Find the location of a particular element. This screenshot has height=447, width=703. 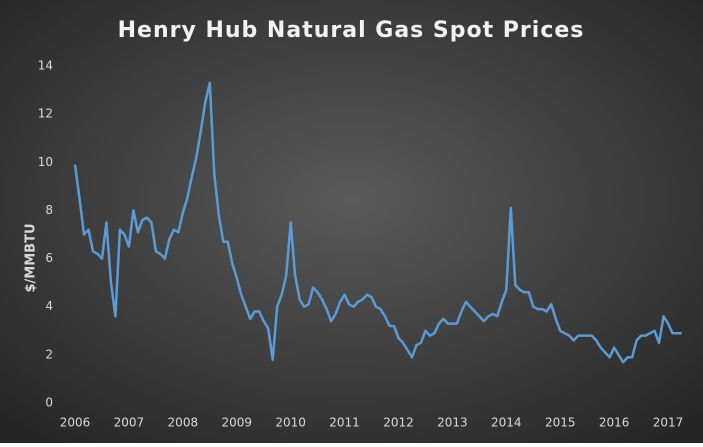

x-tick-label: 2017 is located at coordinates (668, 423).